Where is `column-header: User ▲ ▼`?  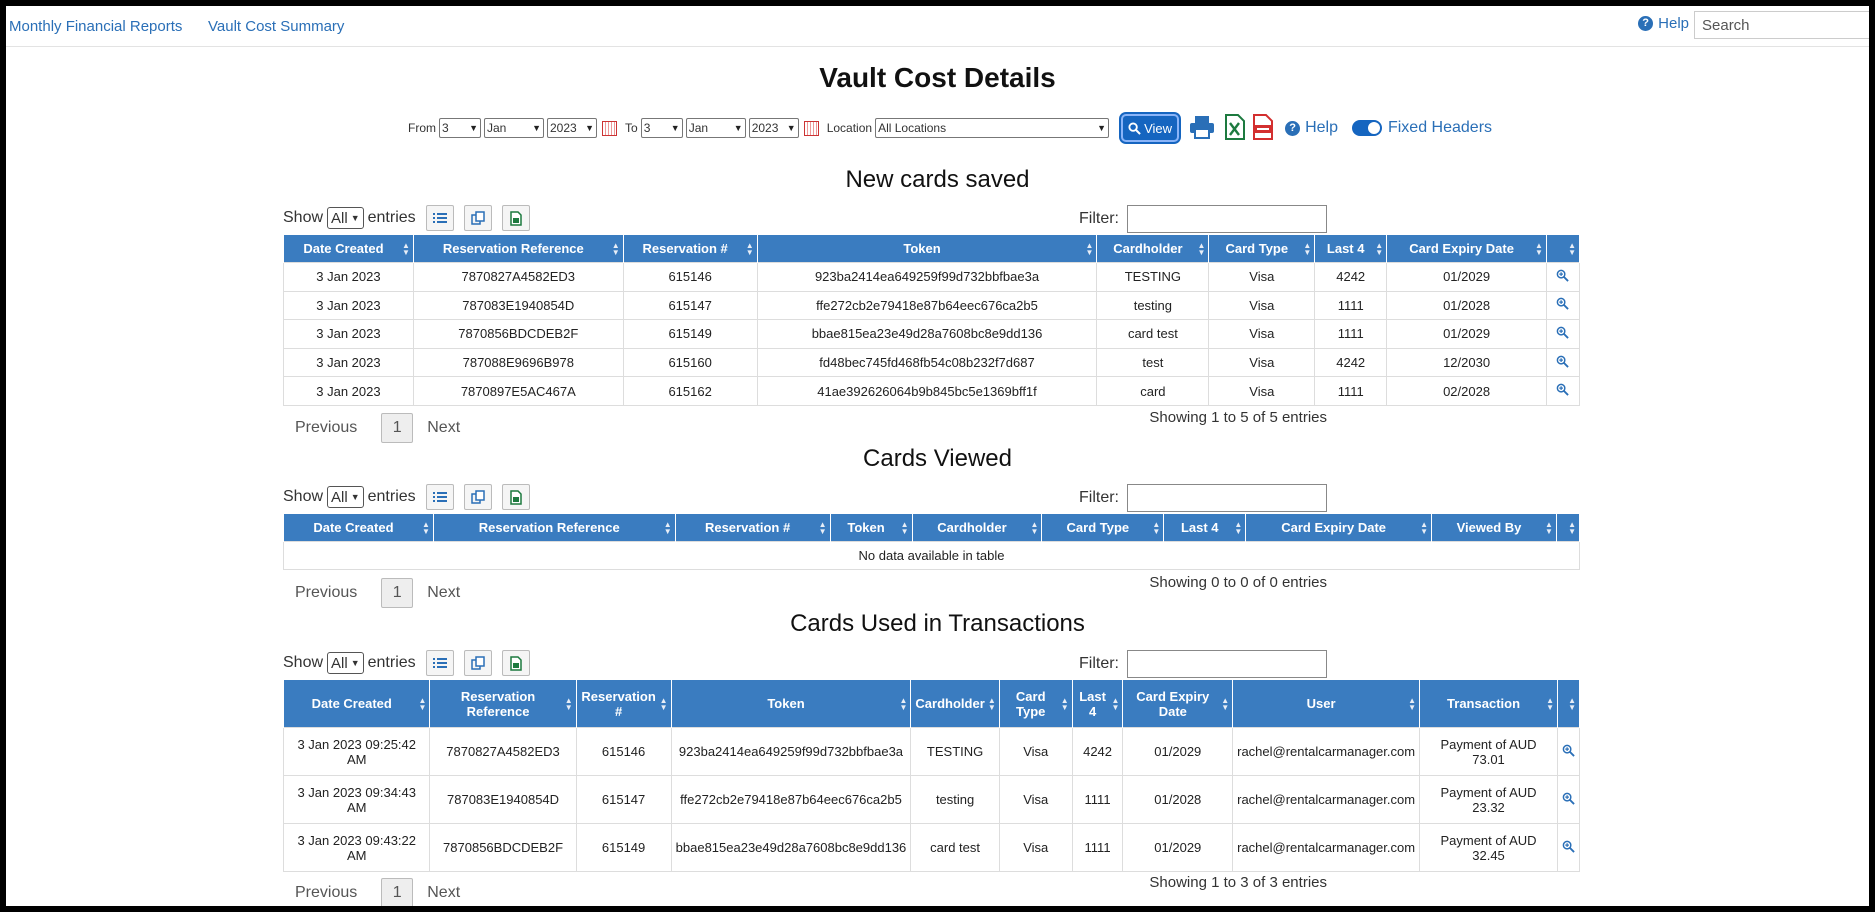 column-header: User ▲ ▼ is located at coordinates (1326, 703).